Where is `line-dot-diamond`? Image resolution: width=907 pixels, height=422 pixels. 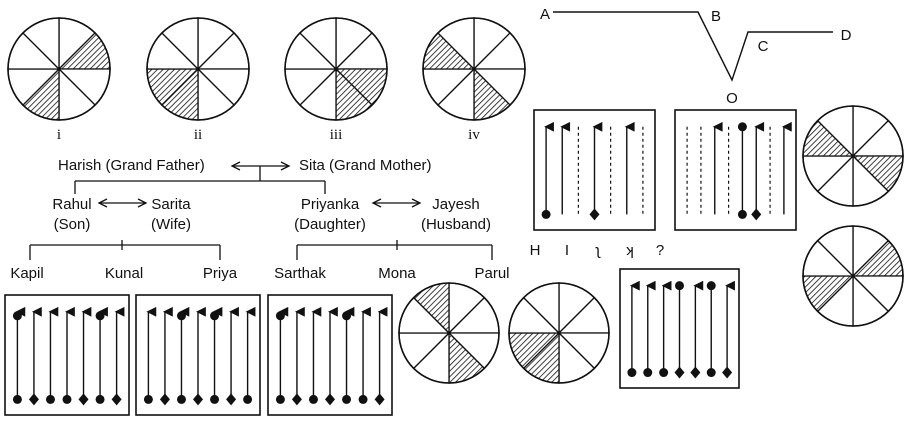
line-dot-diamond is located at coordinates (679, 330).